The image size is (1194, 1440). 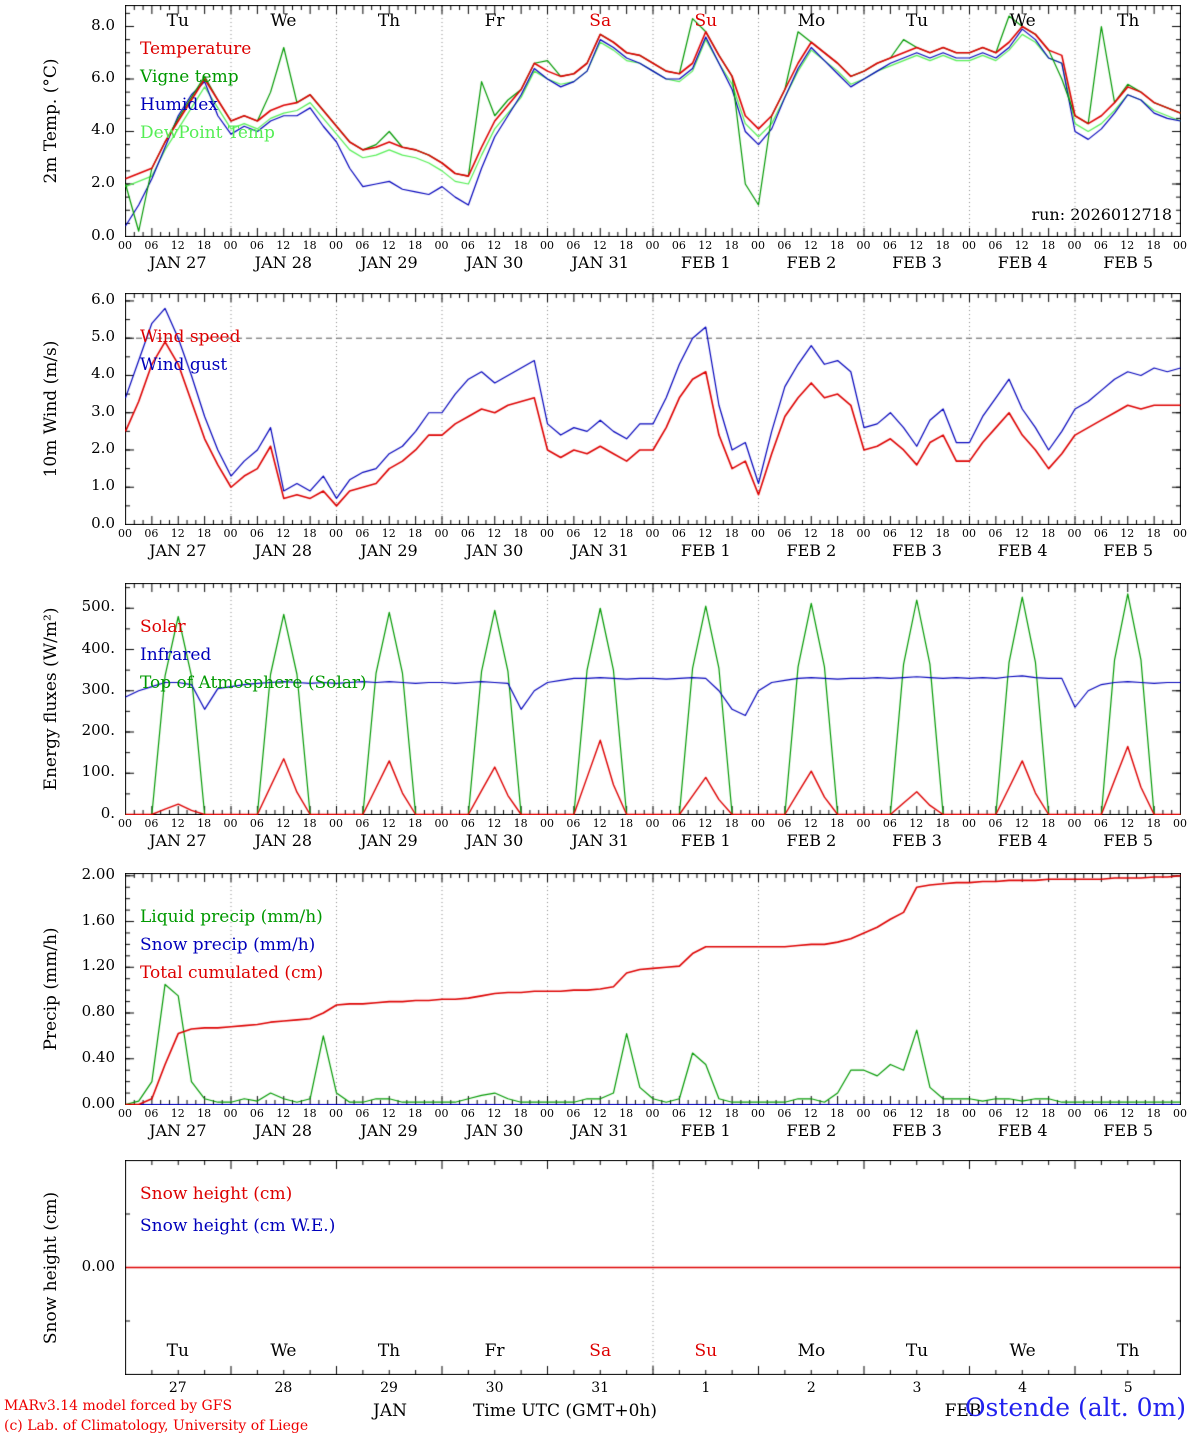 I want to click on ytick-label-wind: 5.0, so click(x=103, y=336).